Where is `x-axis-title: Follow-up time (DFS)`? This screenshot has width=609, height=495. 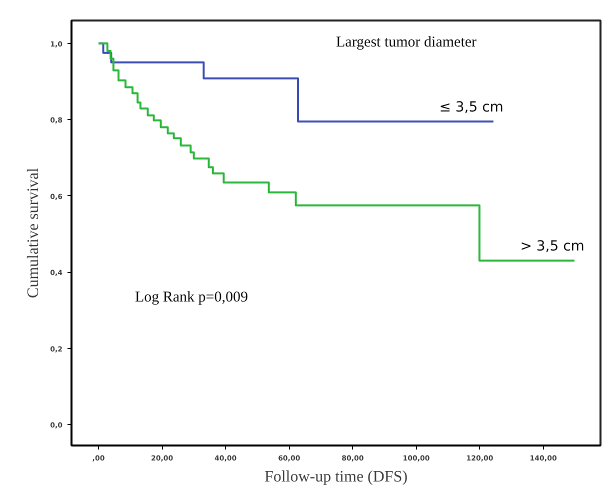 x-axis-title: Follow-up time (DFS) is located at coordinates (336, 477).